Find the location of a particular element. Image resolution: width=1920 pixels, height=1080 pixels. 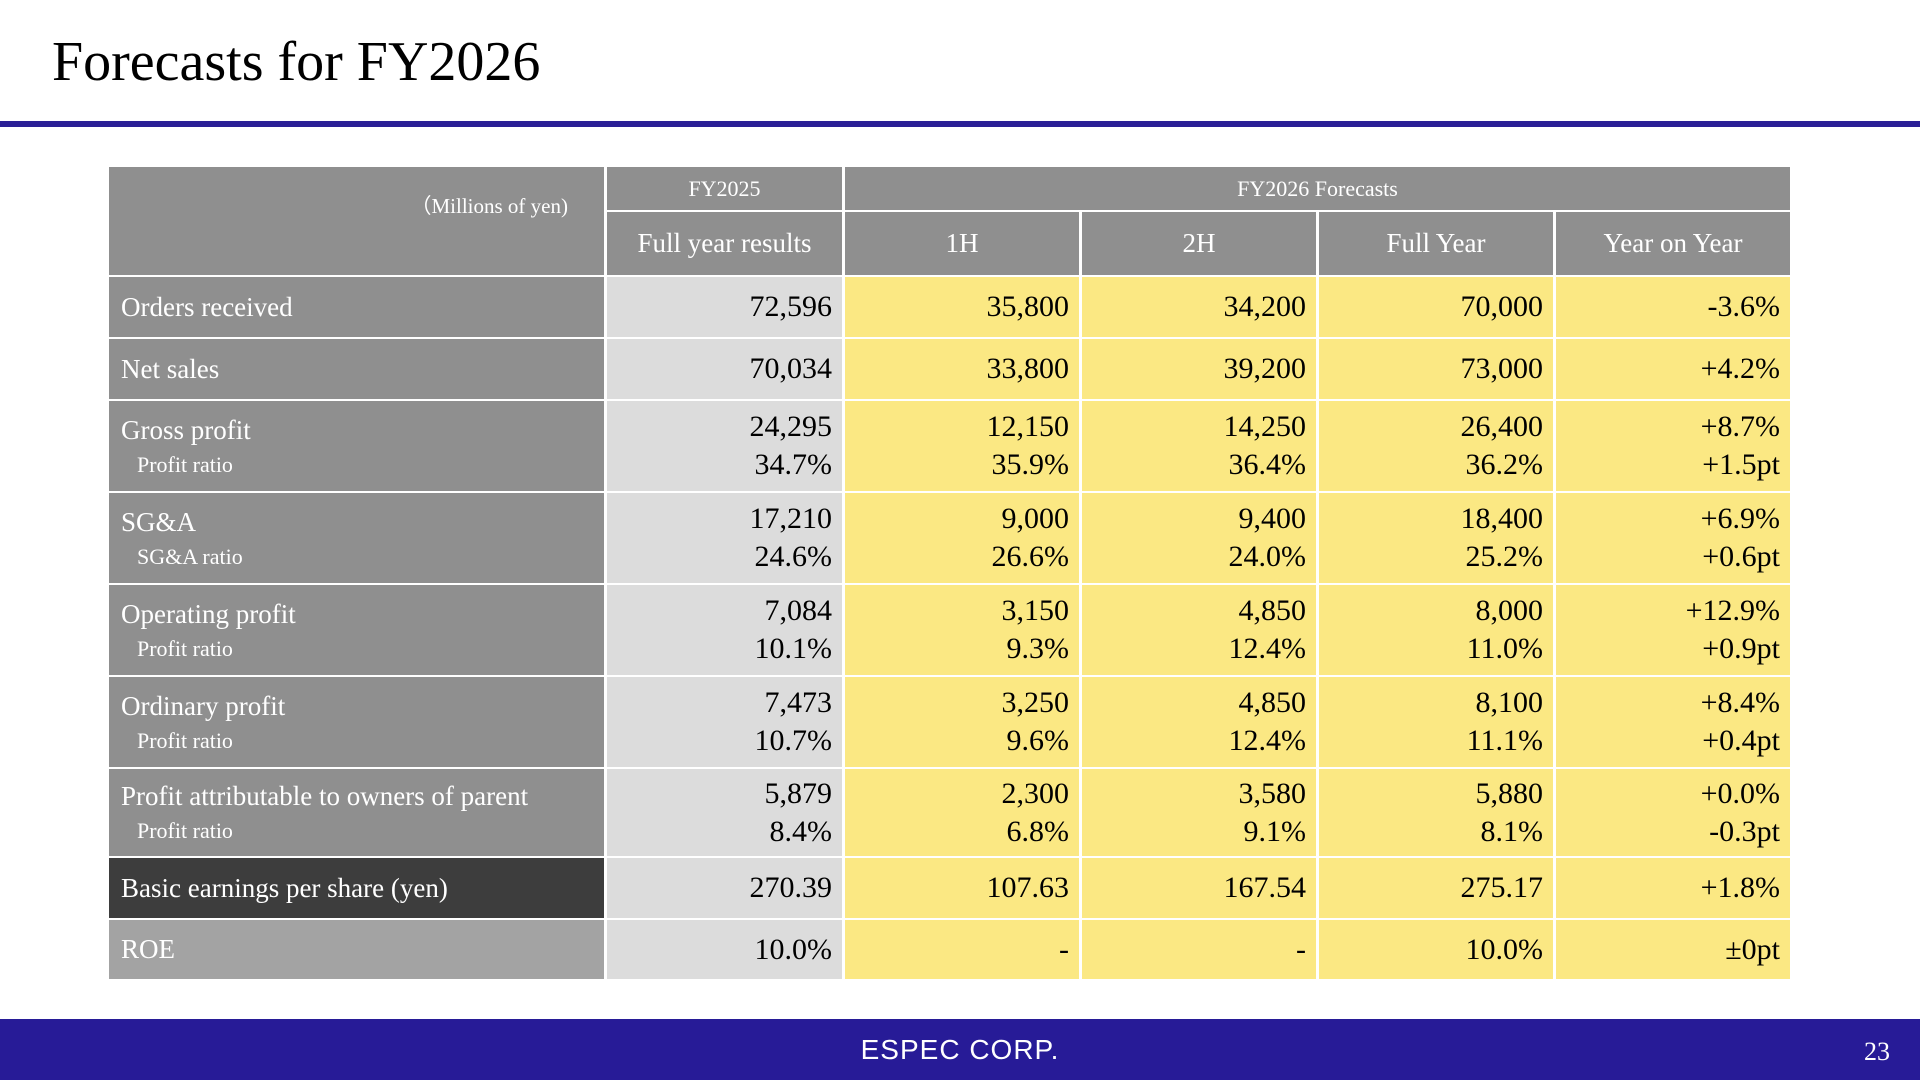

value: +8.7% is located at coordinates (1740, 426).